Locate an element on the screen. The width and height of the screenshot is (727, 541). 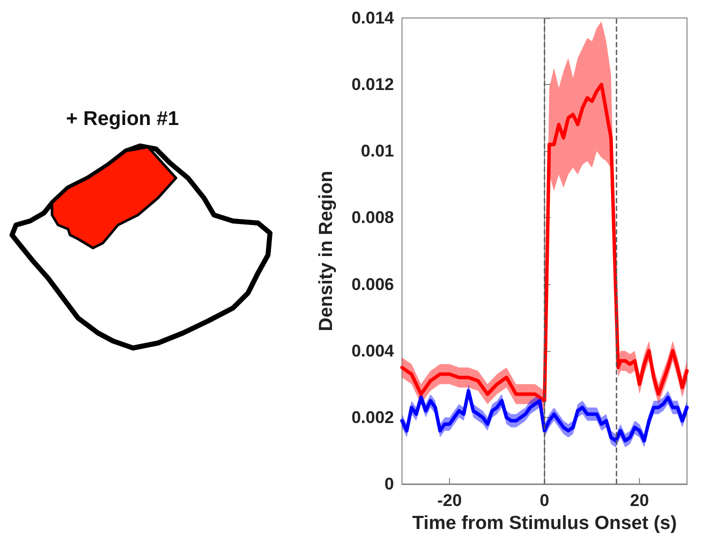
x-tick-label: 20 is located at coordinates (639, 500).